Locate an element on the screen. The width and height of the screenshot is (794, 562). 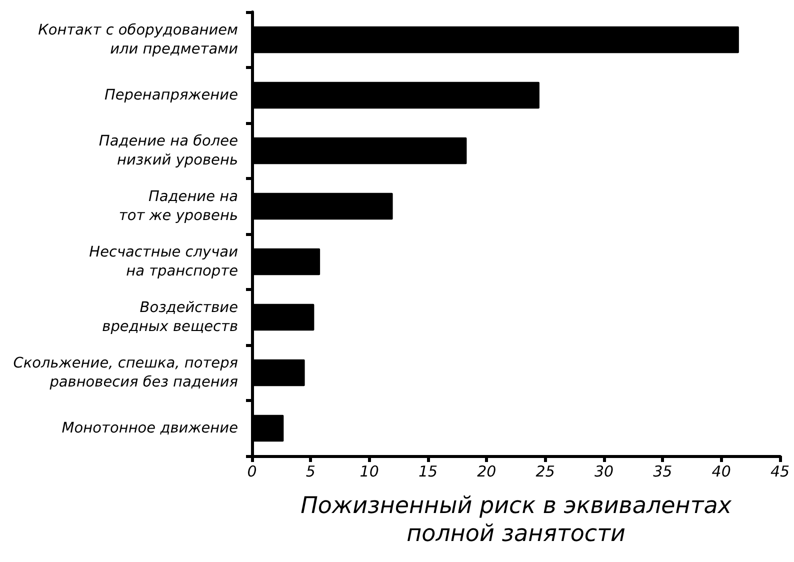
y-tick-label: Монотонное движение is located at coordinates (150, 428).